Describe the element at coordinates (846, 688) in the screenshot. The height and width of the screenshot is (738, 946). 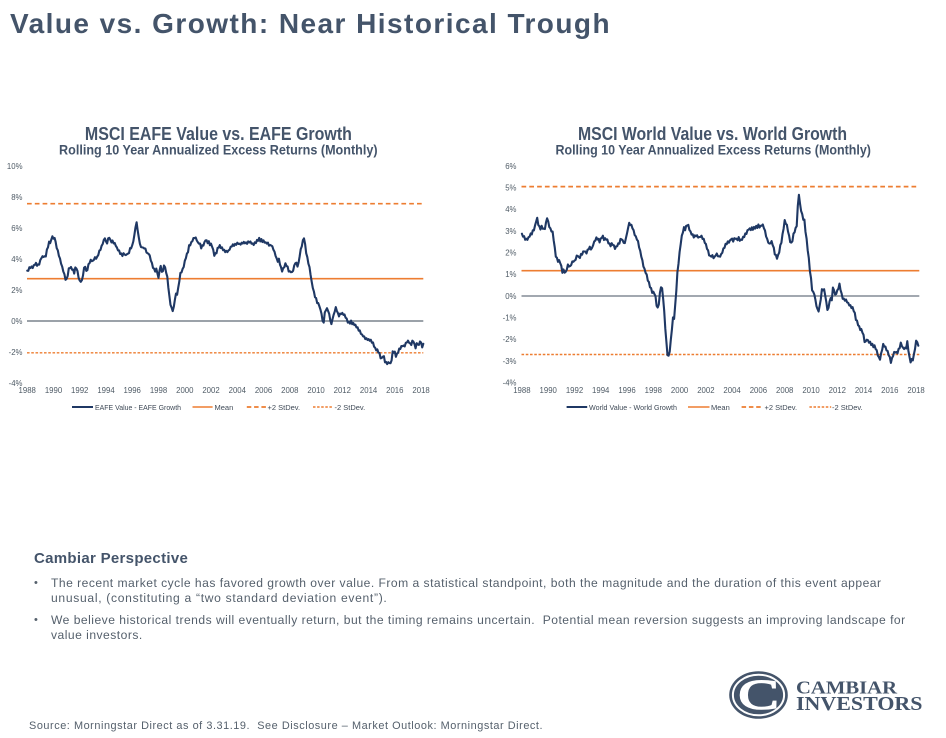
I see `svg-text: CAMBIAR` at that location.